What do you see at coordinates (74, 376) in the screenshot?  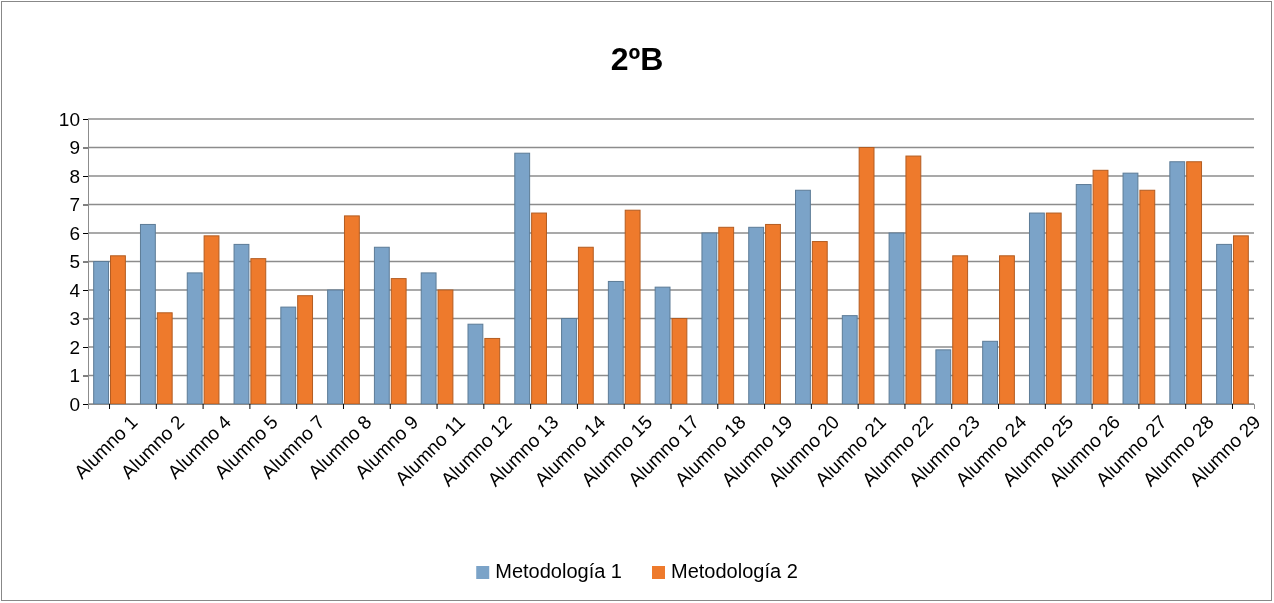 I see `y-tick-label: 1` at bounding box center [74, 376].